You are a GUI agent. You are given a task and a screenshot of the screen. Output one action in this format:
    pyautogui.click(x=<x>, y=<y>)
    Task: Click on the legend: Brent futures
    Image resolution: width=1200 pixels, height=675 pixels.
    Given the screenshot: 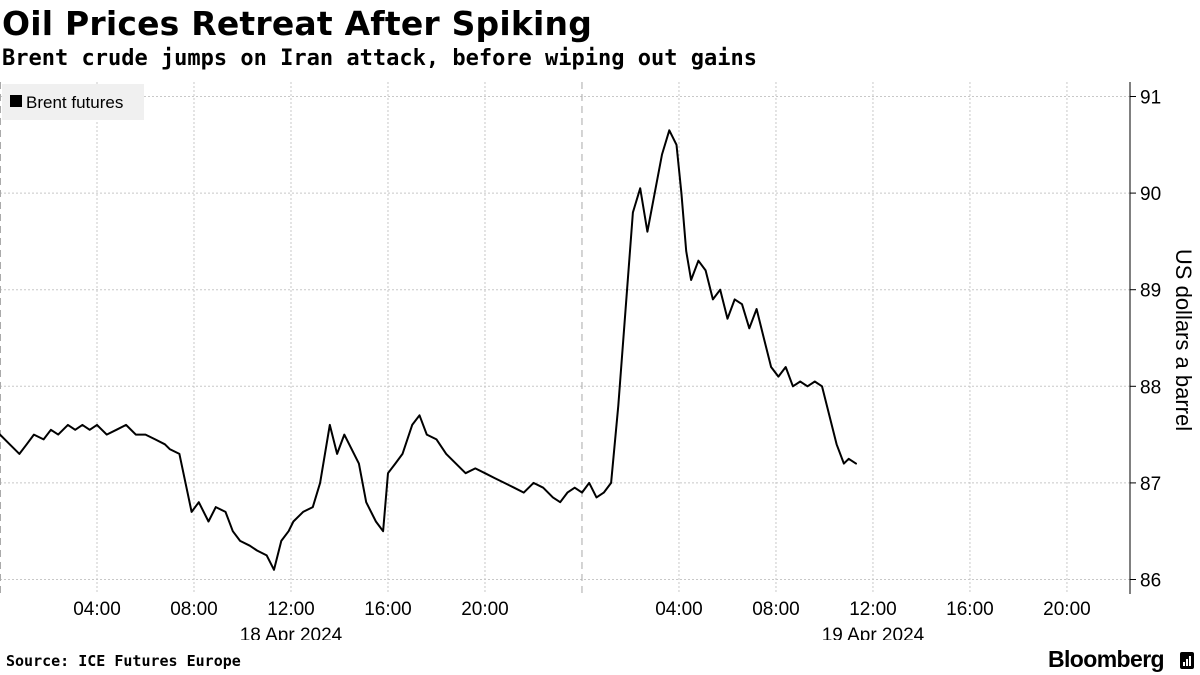 What is the action you would take?
    pyautogui.click(x=73, y=102)
    